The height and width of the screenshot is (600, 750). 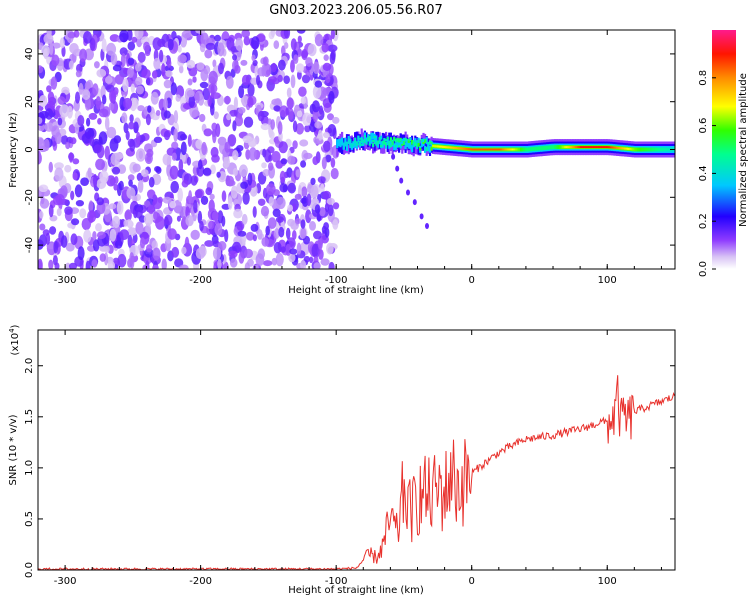 What do you see at coordinates (29, 519) in the screenshot?
I see `snr-ytick-label: 0.5` at bounding box center [29, 519].